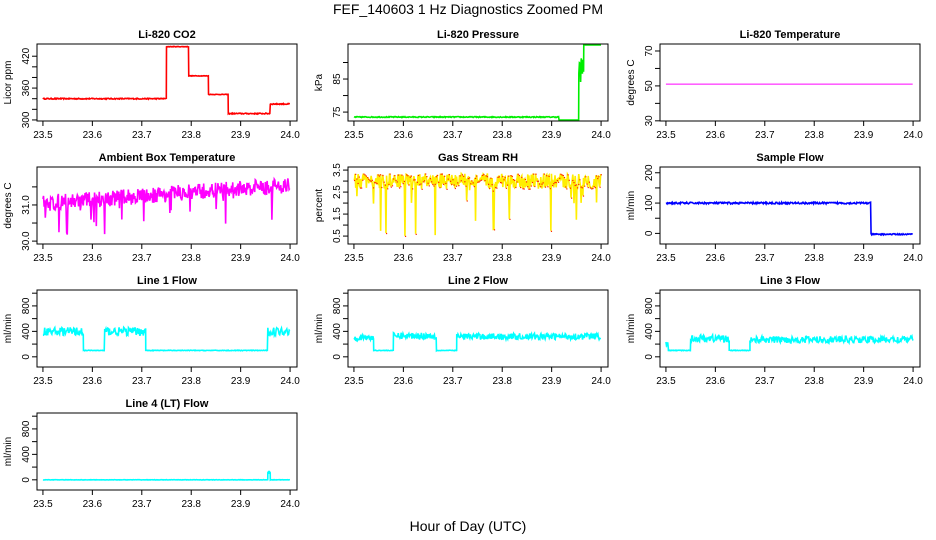 The width and height of the screenshot is (936, 540). What do you see at coordinates (167, 328) in the screenshot?
I see `plot-frame` at bounding box center [167, 328].